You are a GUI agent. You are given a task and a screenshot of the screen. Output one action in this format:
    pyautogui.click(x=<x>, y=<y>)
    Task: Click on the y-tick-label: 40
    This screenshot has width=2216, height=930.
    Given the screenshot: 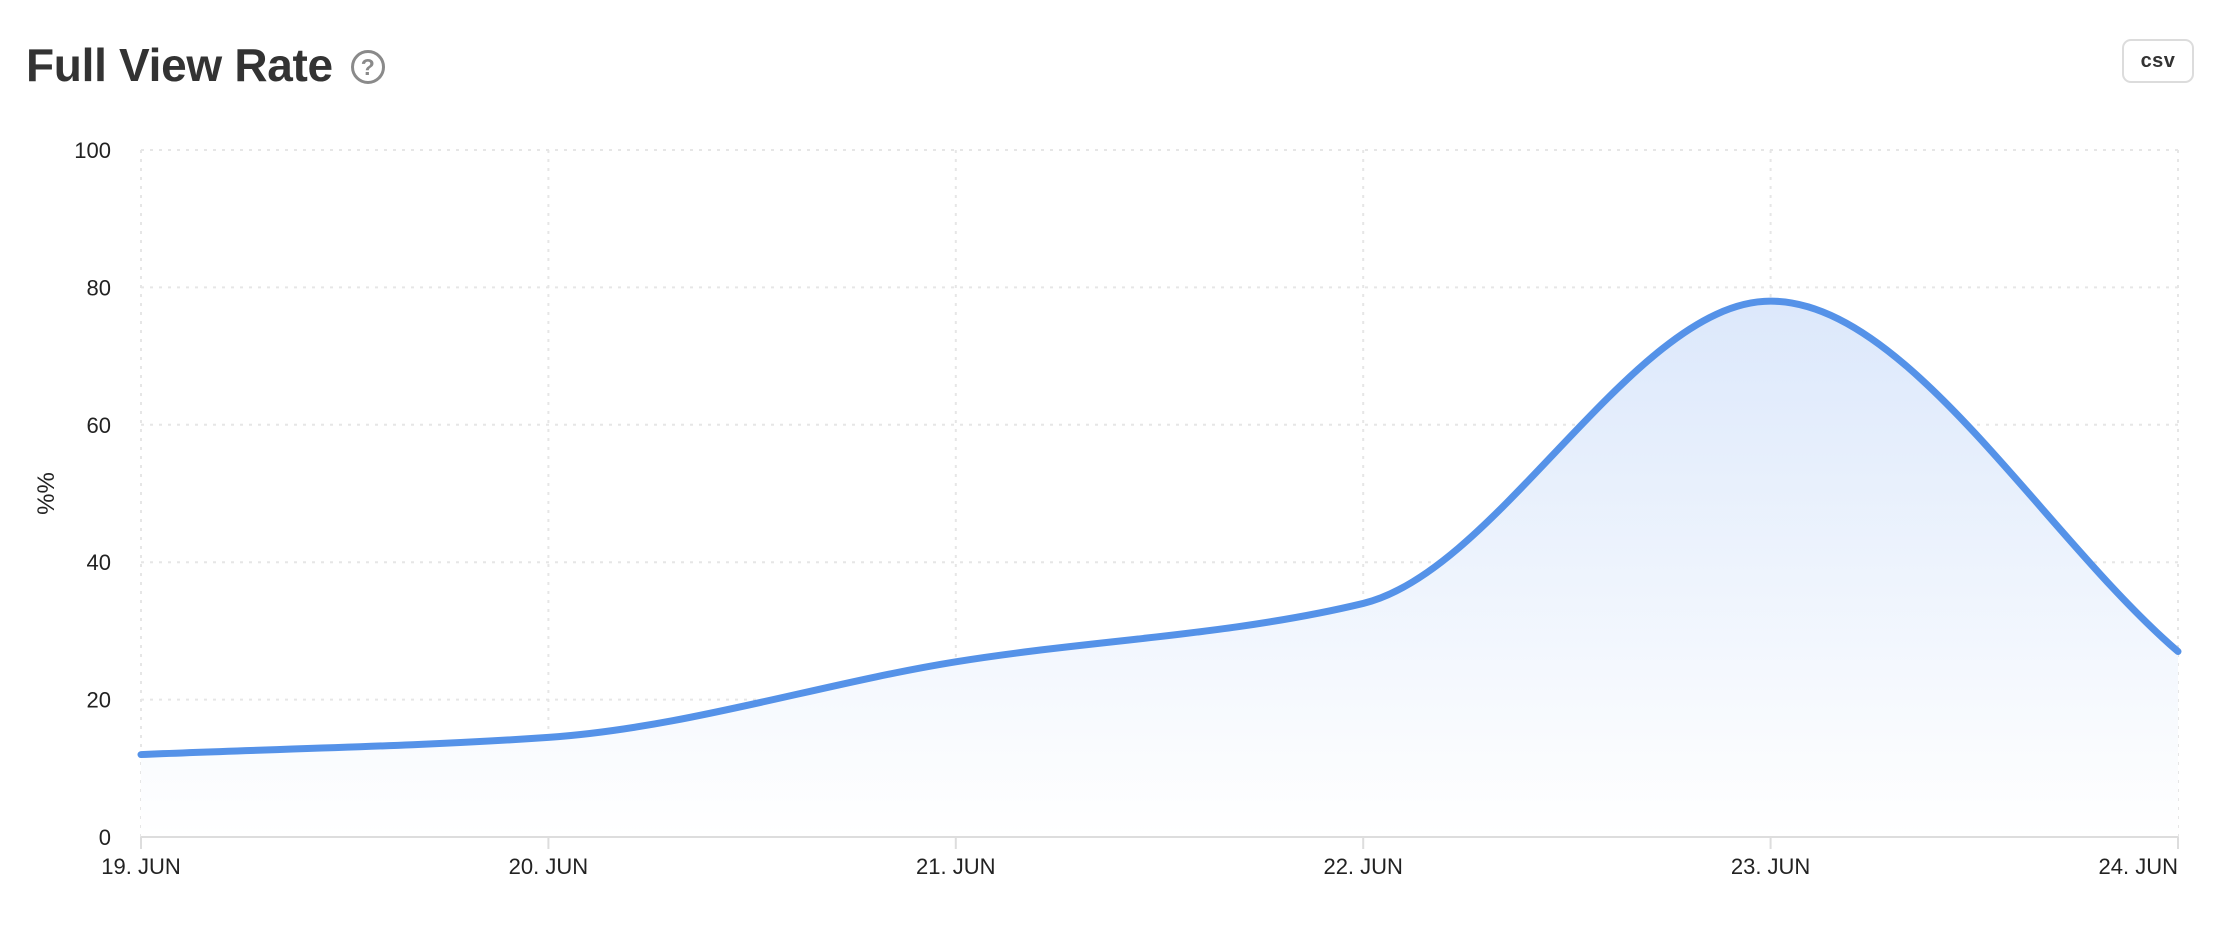 What is the action you would take?
    pyautogui.click(x=99, y=562)
    